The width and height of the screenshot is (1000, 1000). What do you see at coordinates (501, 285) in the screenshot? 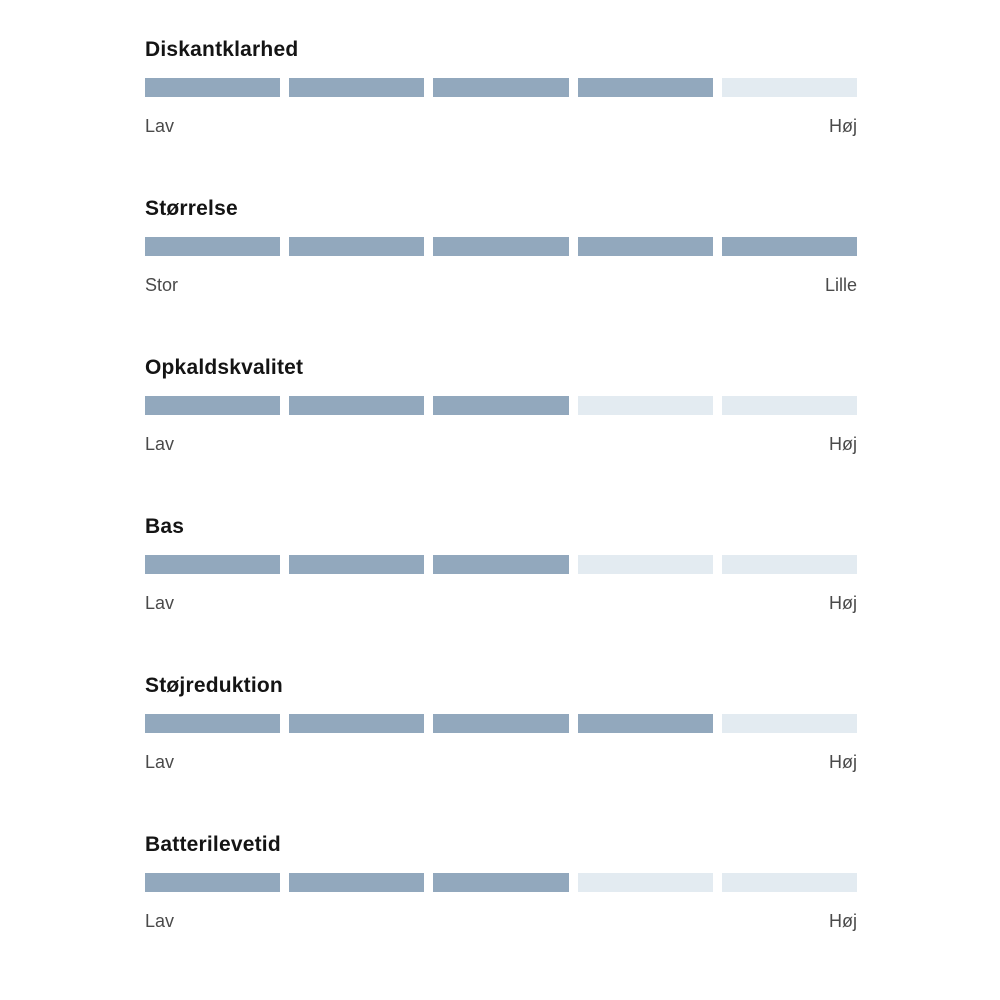
I see `rating-scale-labels: Stor Lille` at bounding box center [501, 285].